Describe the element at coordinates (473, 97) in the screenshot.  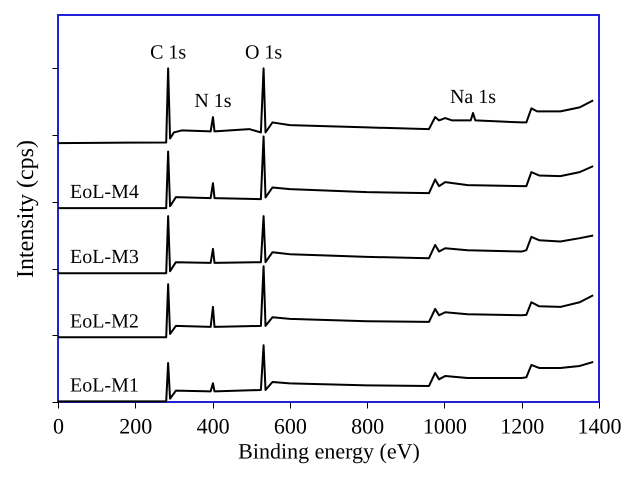
I see `annotation: Na 1s` at that location.